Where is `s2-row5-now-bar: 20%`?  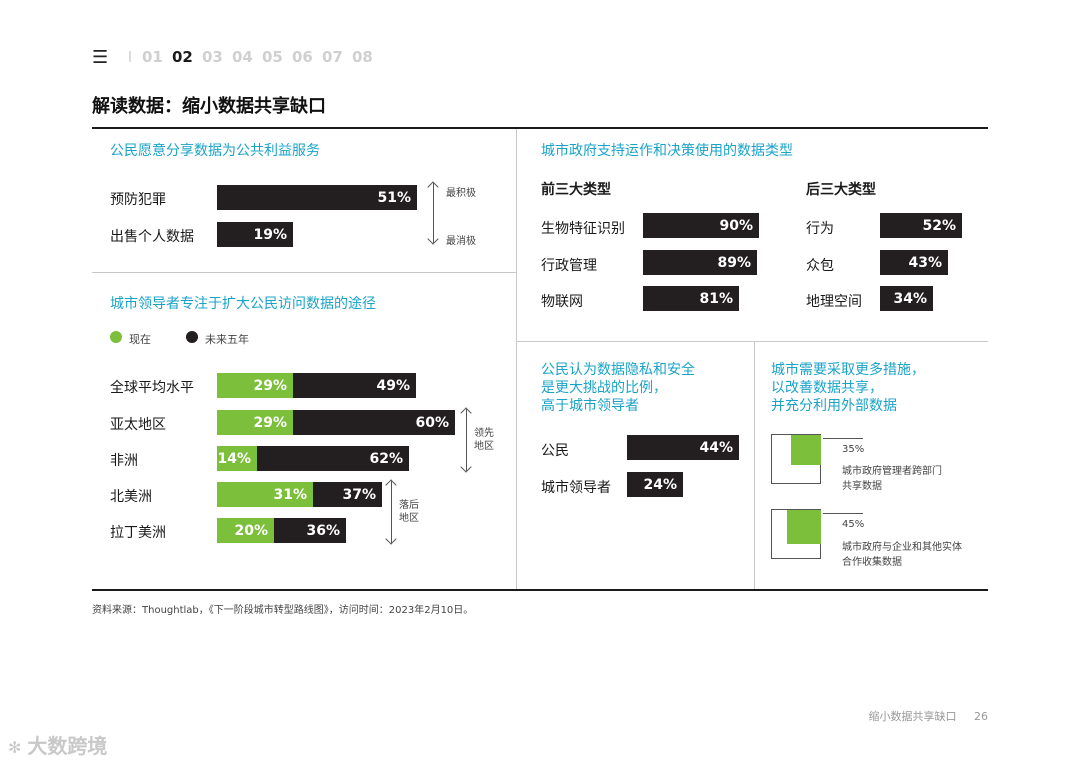
s2-row5-now-bar: 20% is located at coordinates (245, 530).